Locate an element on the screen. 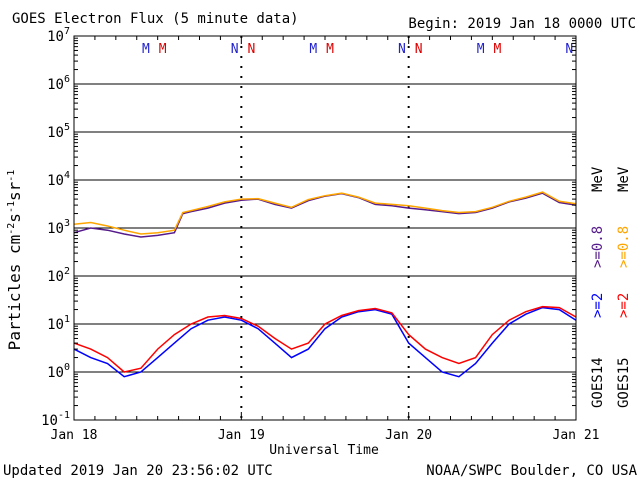 The height and width of the screenshot is (480, 640). credit-text: NOAA/SWPC Boulder, CO USA is located at coordinates (531, 471).